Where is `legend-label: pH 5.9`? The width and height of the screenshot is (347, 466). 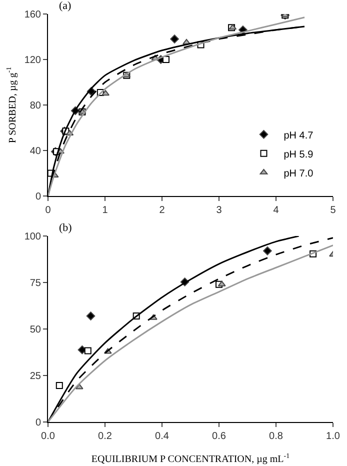
legend-label: pH 5.9 is located at coordinates (299, 154).